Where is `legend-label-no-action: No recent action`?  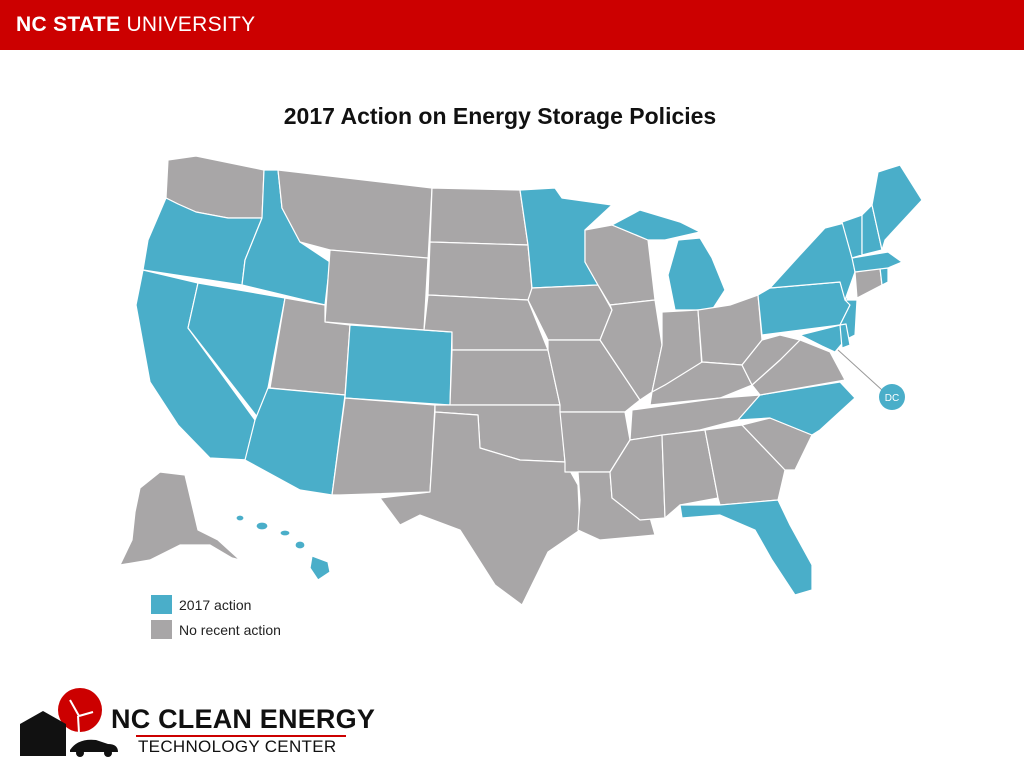
legend-label-no-action: No recent action is located at coordinates (230, 629).